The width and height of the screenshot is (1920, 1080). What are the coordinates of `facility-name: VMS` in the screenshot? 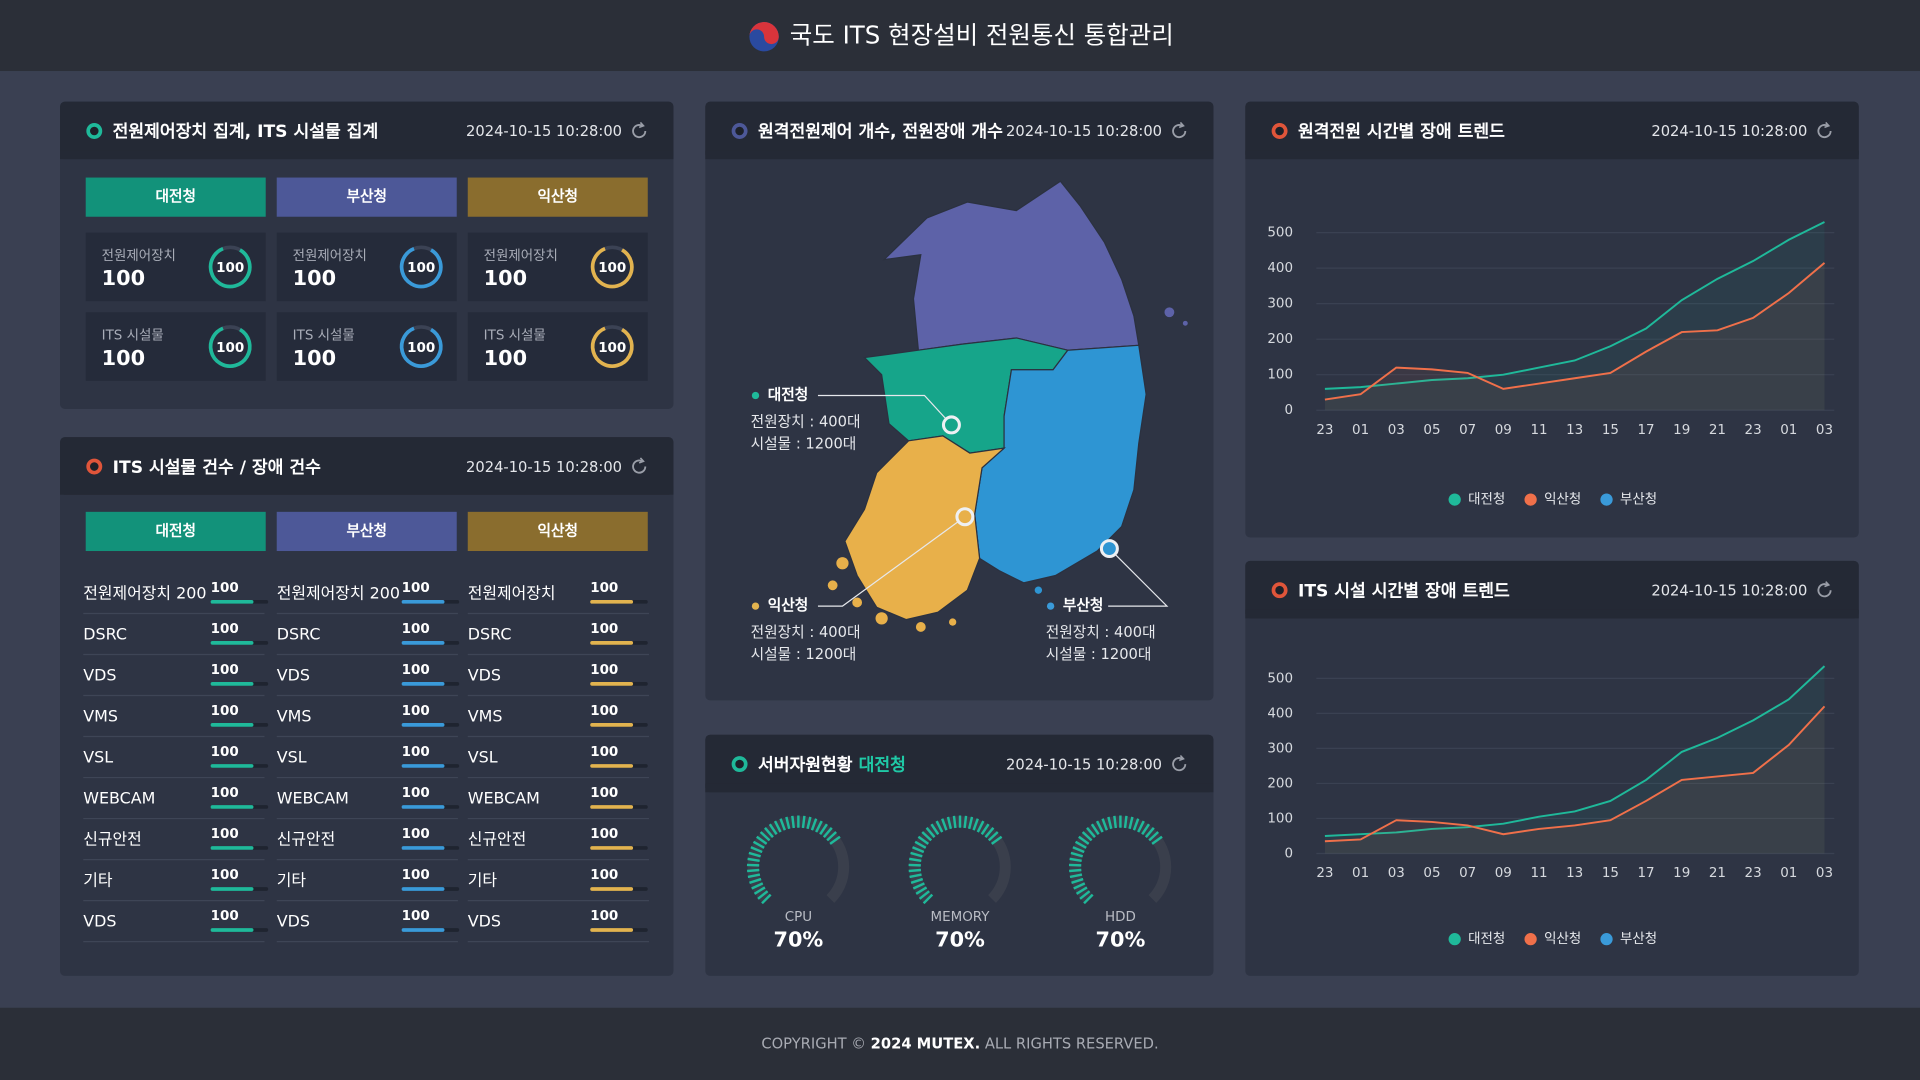 It's located at (485, 715).